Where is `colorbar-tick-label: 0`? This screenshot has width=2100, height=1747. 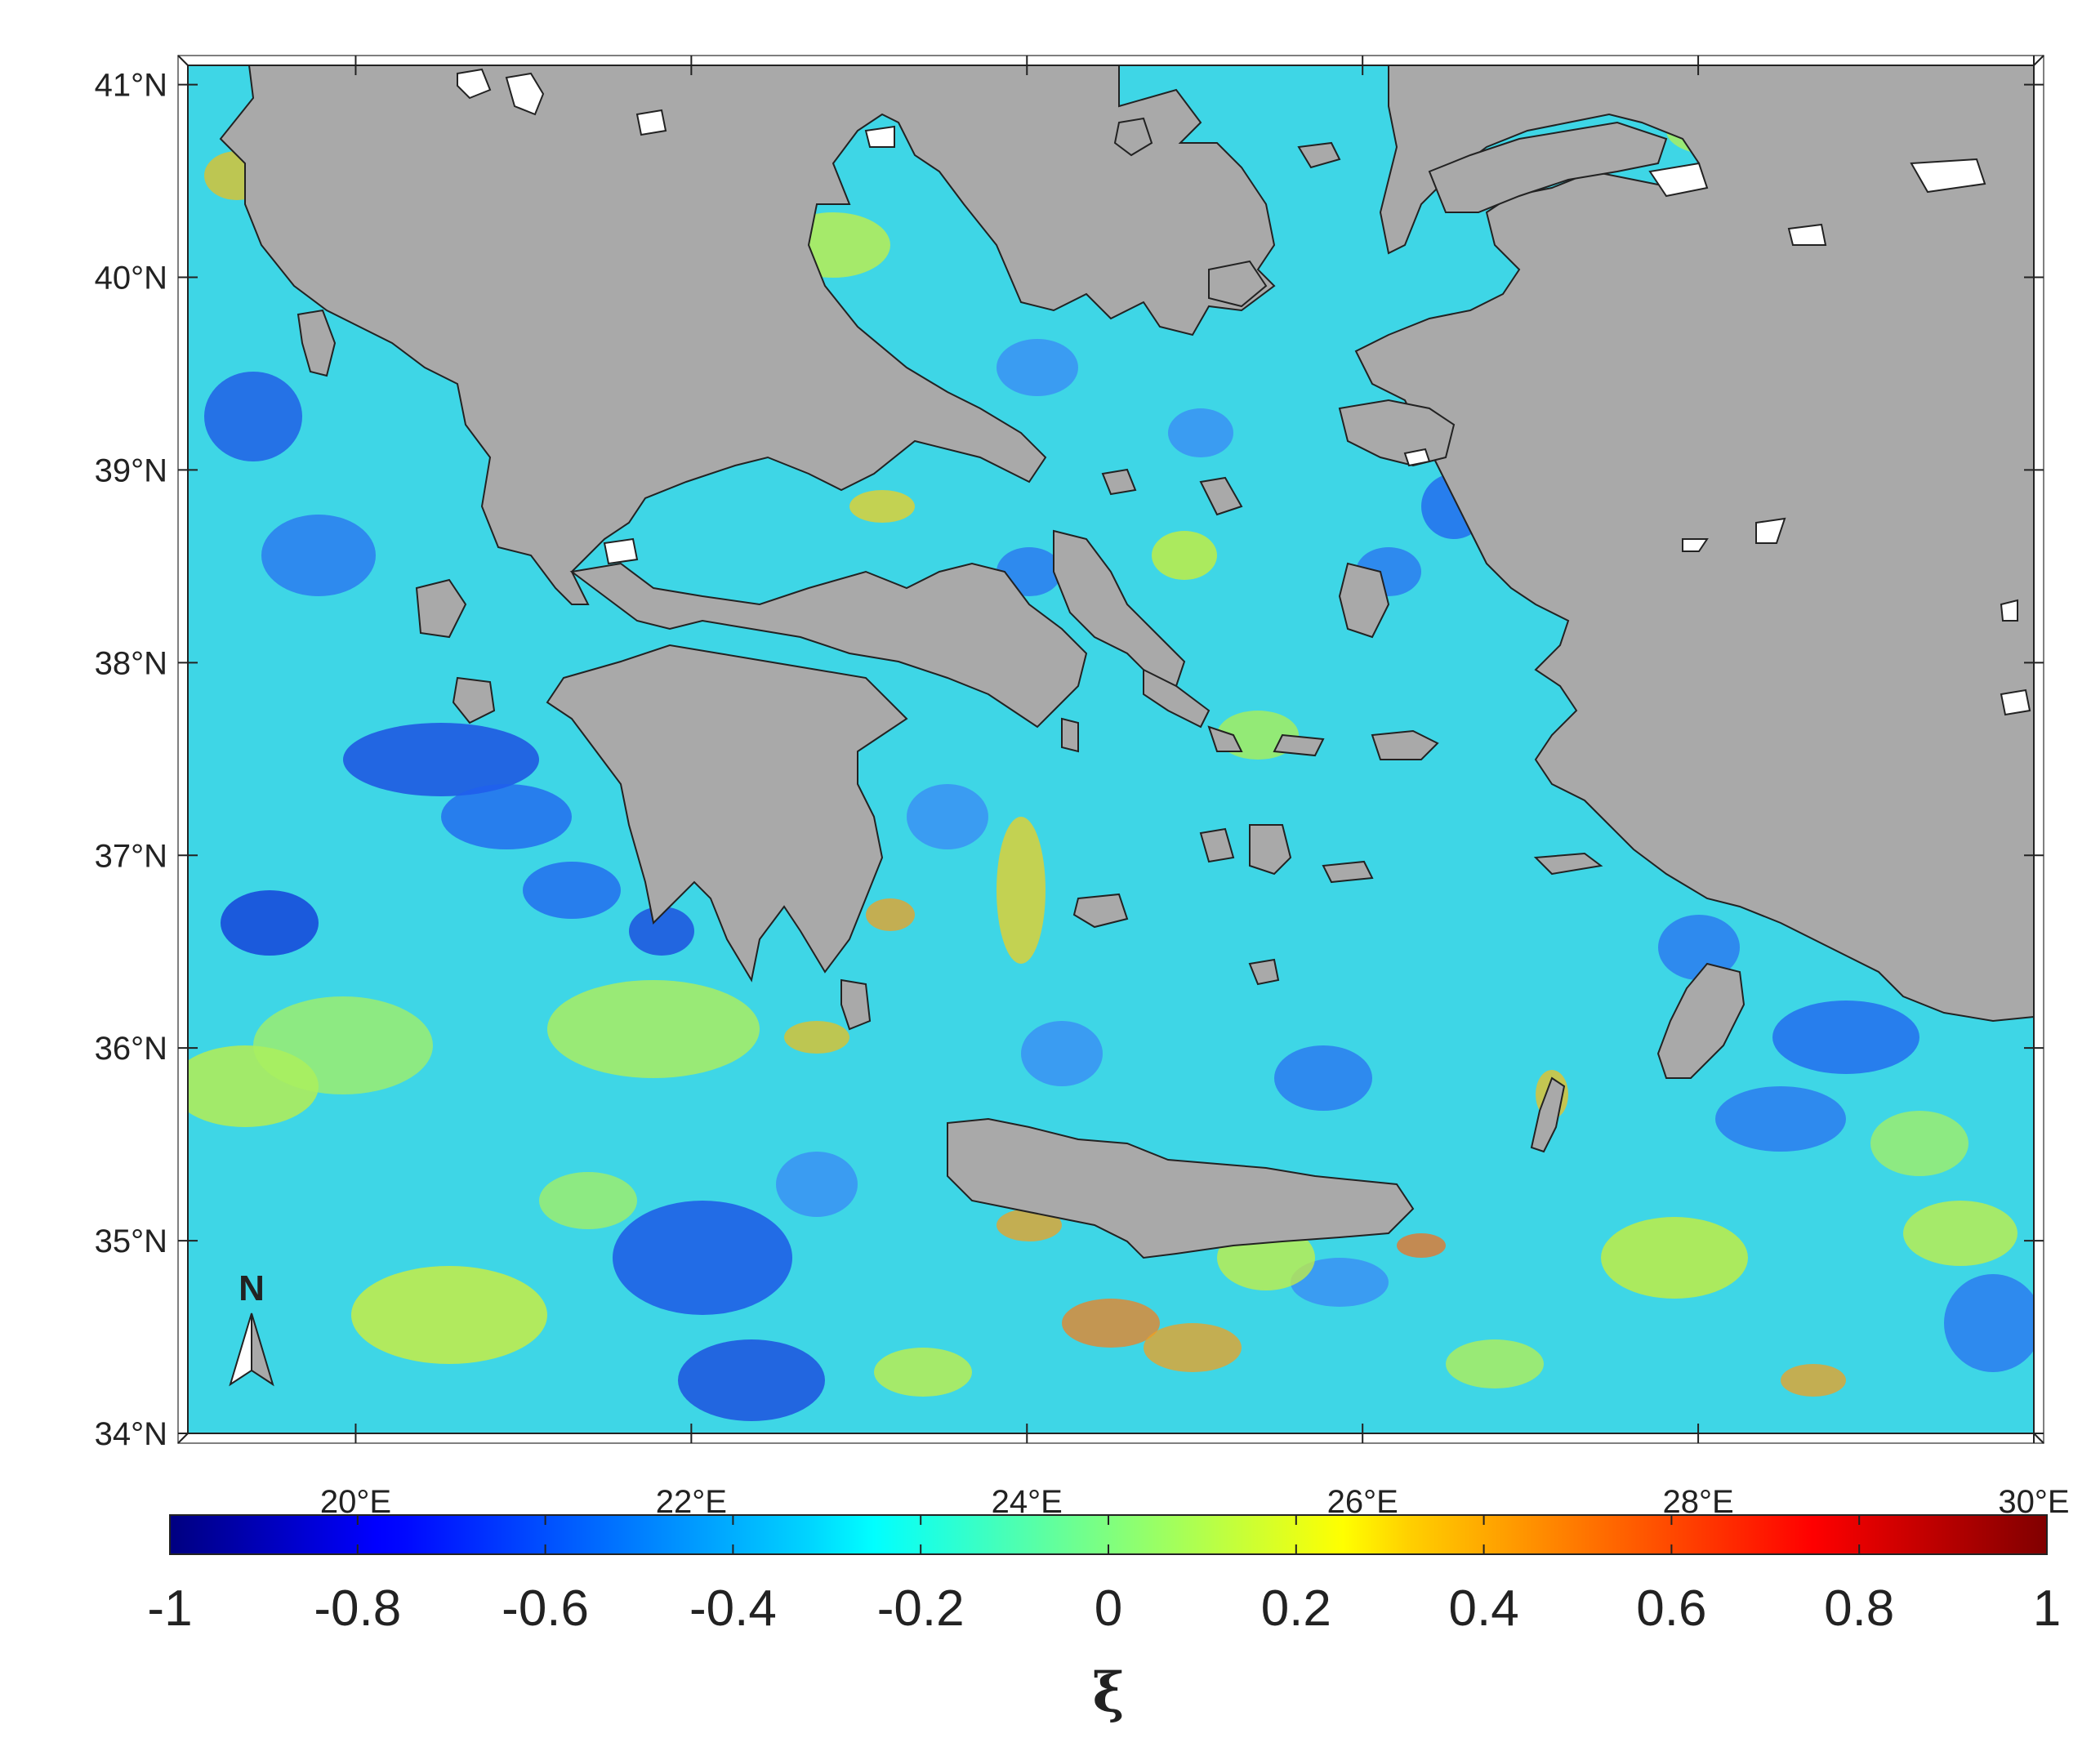 colorbar-tick-label: 0 is located at coordinates (1108, 1609).